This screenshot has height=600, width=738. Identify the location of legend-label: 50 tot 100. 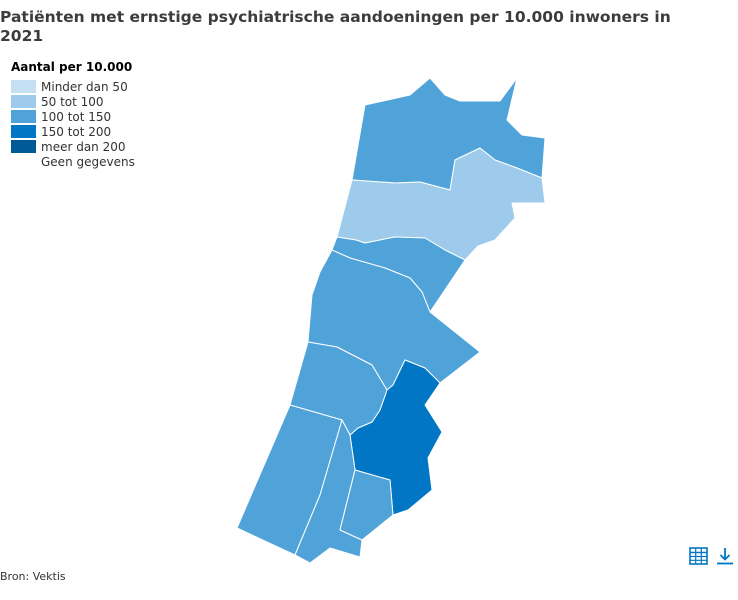
(72, 101).